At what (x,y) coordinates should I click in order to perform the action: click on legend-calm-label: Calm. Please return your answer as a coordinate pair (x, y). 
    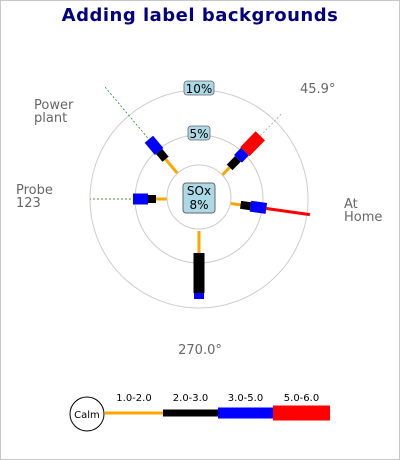
    Looking at the image, I should click on (87, 415).